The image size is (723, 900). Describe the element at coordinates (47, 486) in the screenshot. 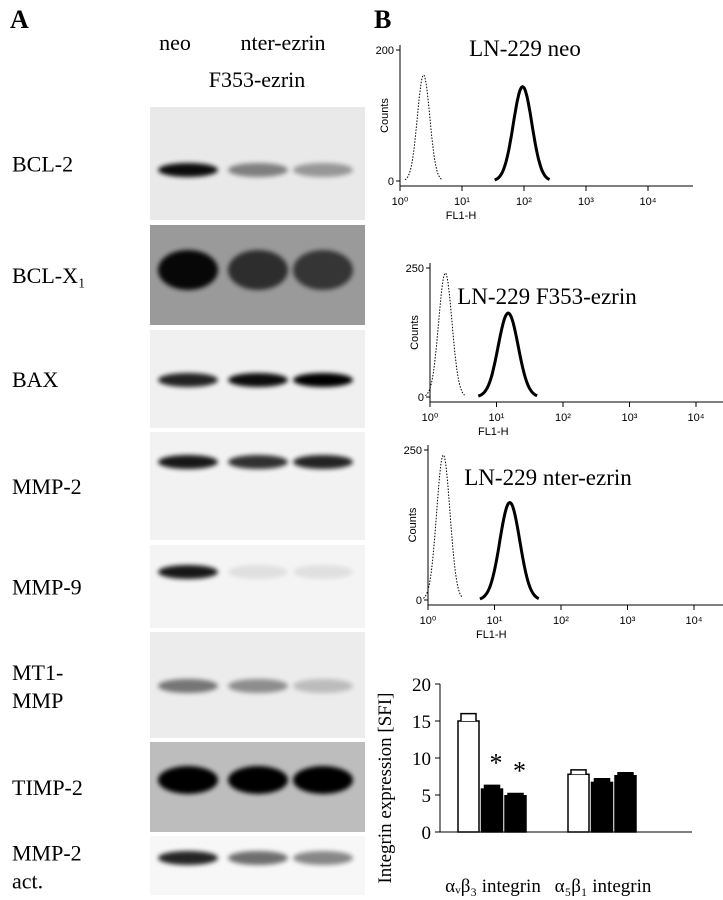

I see `blot-label: MMP-2` at that location.